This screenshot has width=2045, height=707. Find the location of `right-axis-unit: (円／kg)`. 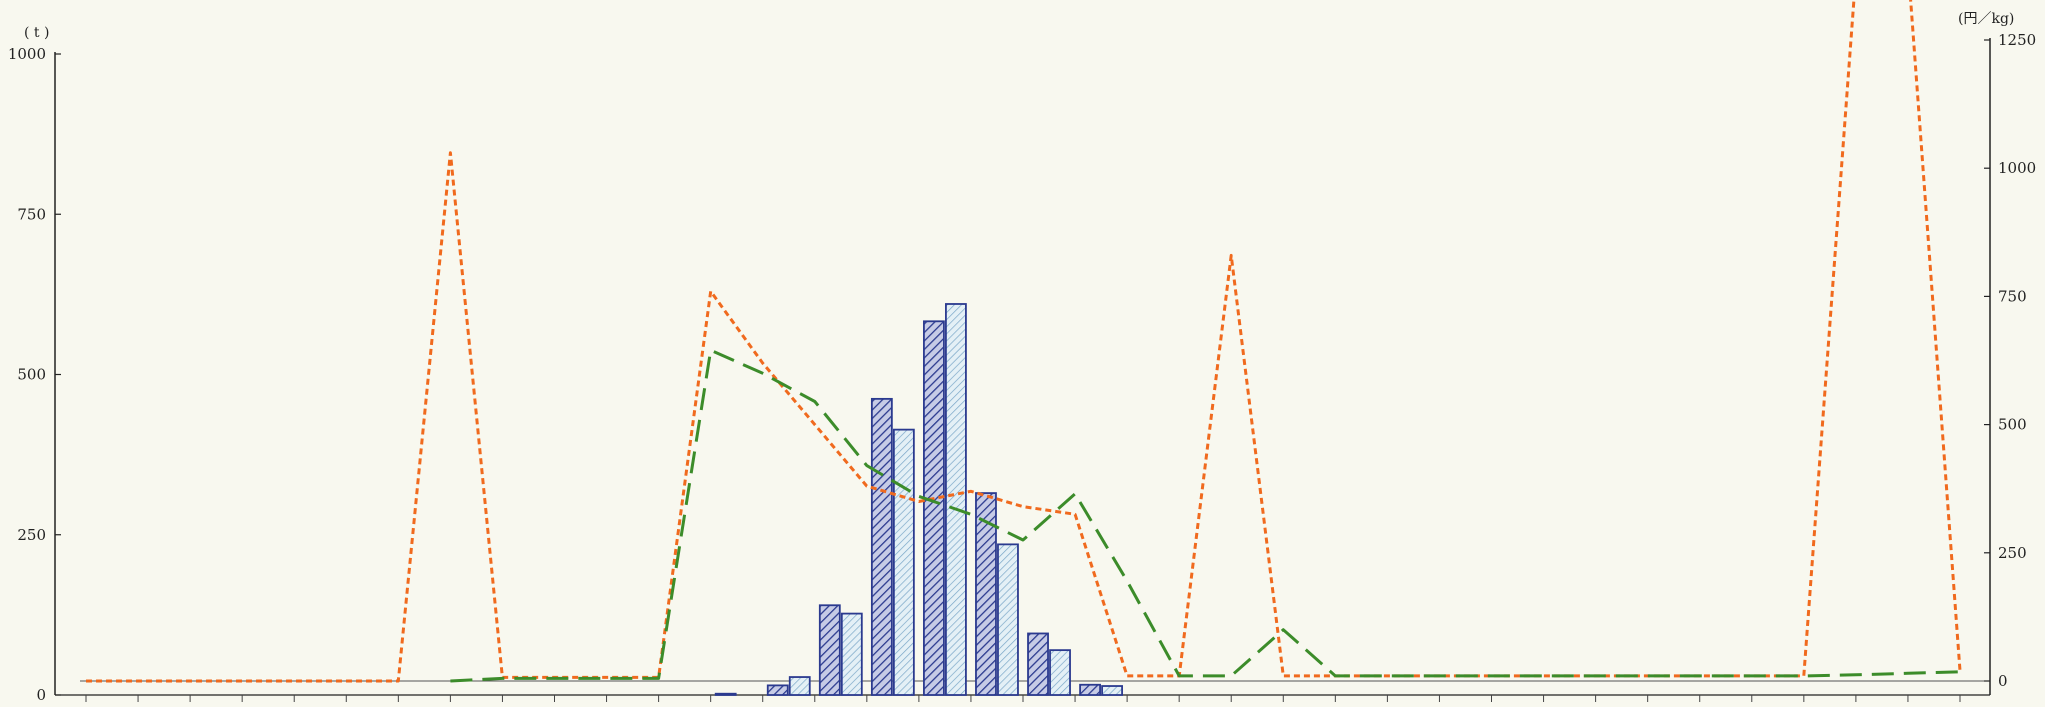

right-axis-unit: (円／kg) is located at coordinates (1986, 19).